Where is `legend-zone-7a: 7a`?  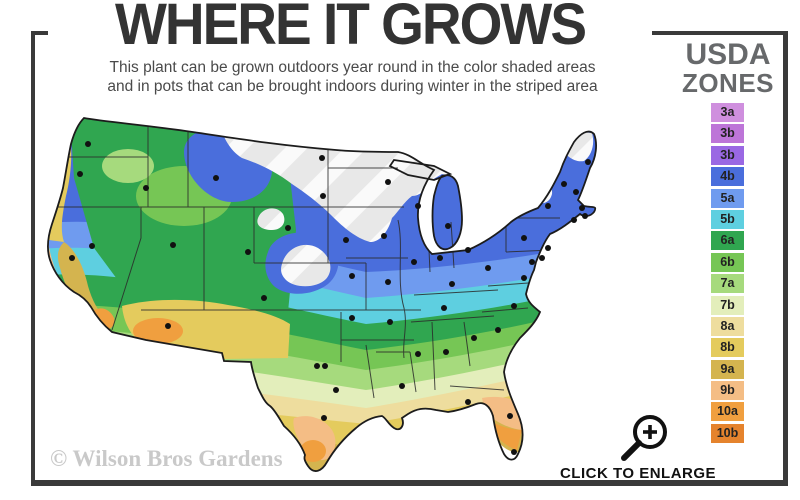
legend-zone-7a: 7a is located at coordinates (727, 284).